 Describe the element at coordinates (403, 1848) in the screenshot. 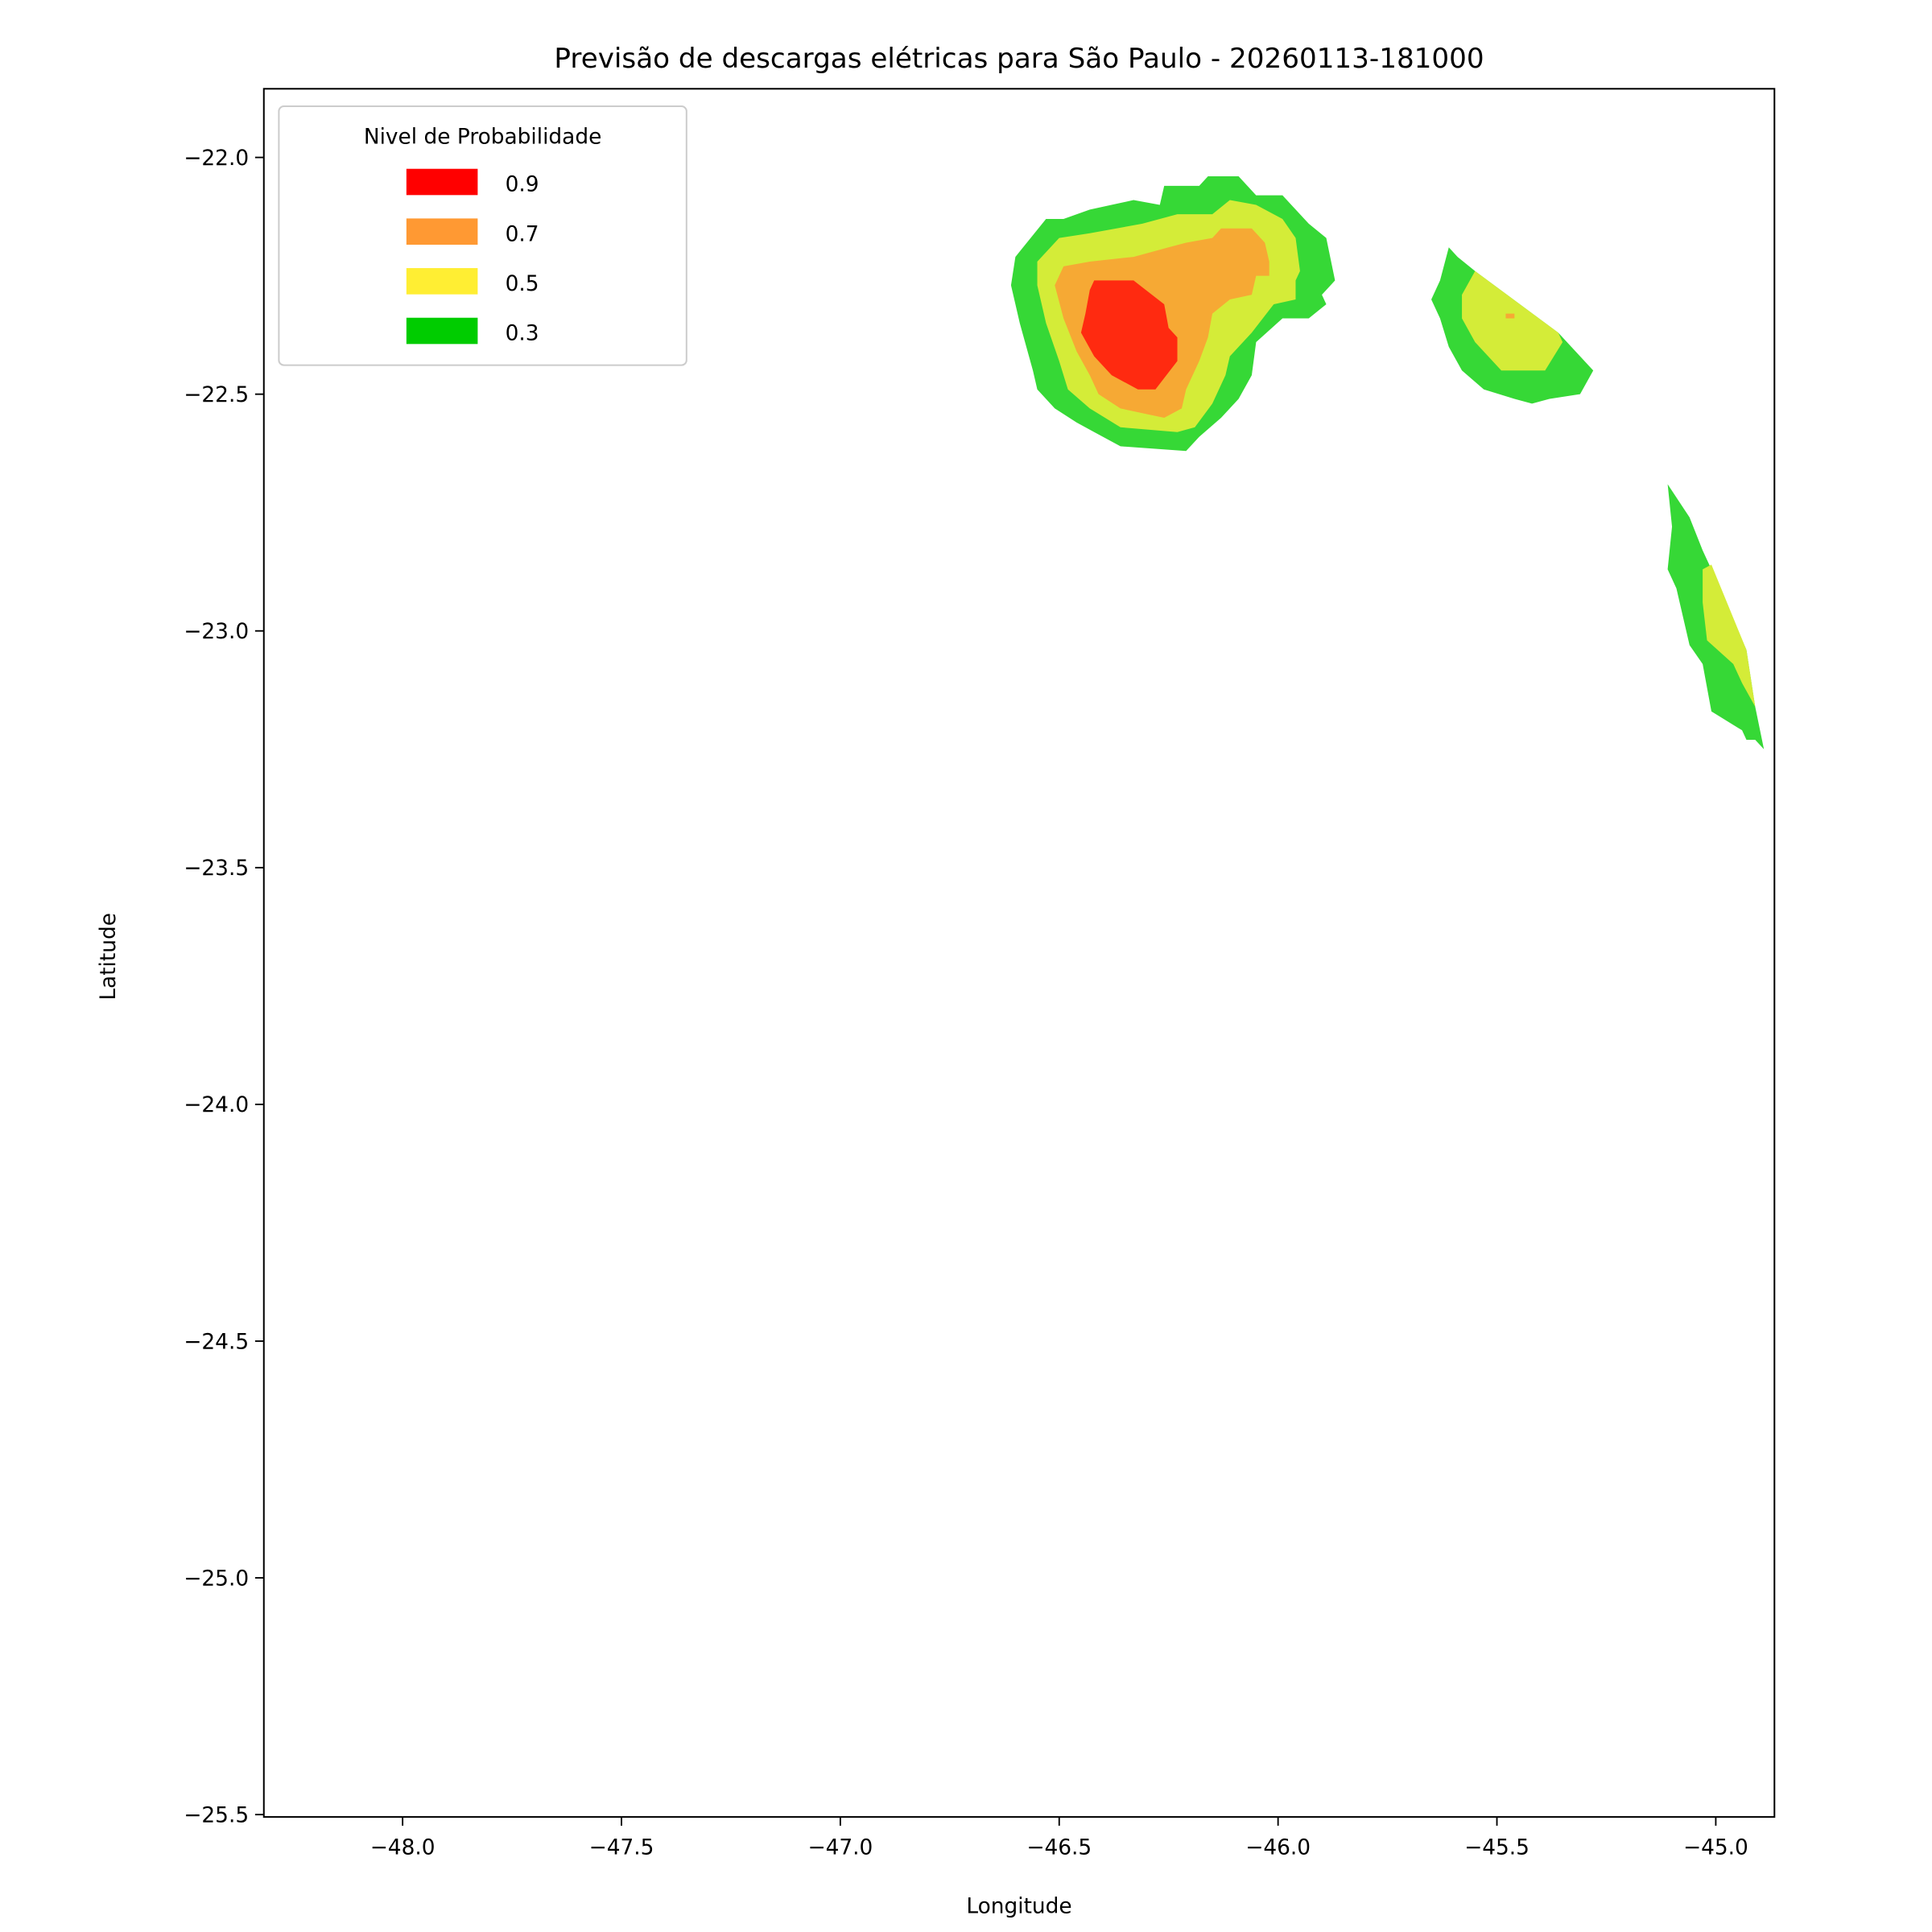

I see `x-tick-label: −48.0` at that location.